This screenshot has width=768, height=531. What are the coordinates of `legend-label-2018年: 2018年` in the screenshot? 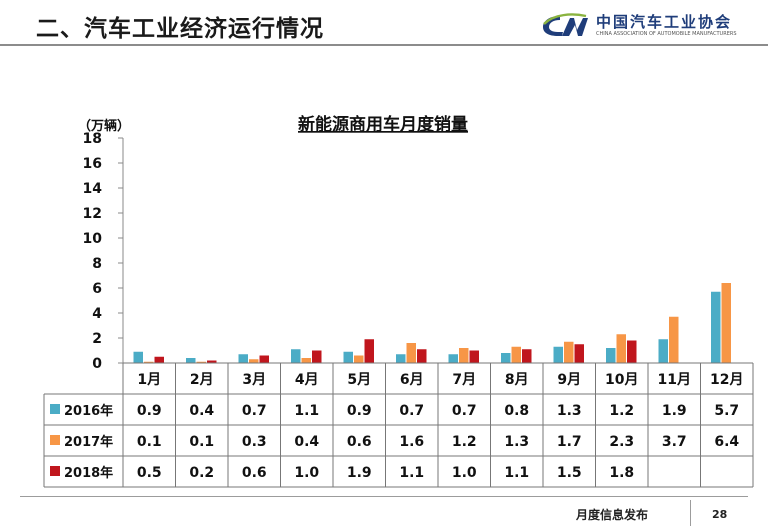 It's located at (88, 473).